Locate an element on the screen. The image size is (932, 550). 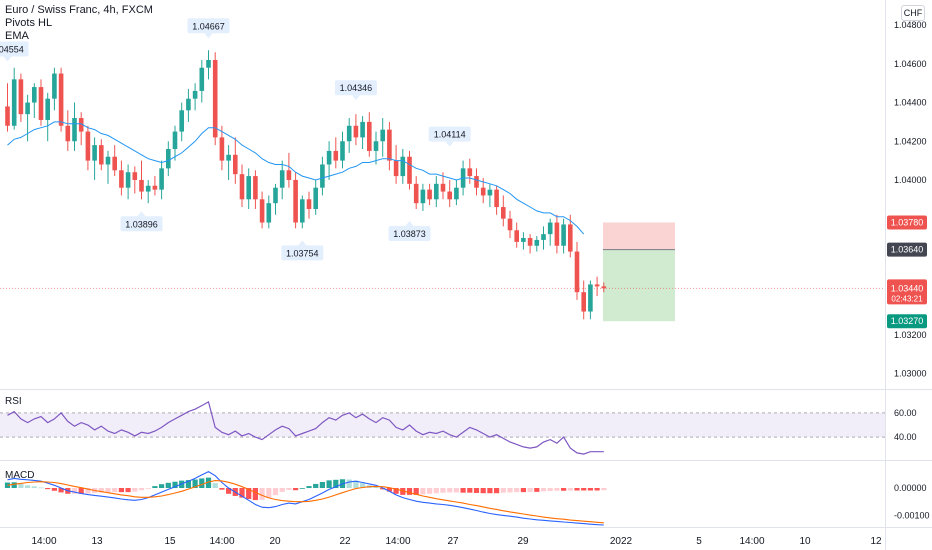
time-tick-label: 15 is located at coordinates (170, 541).